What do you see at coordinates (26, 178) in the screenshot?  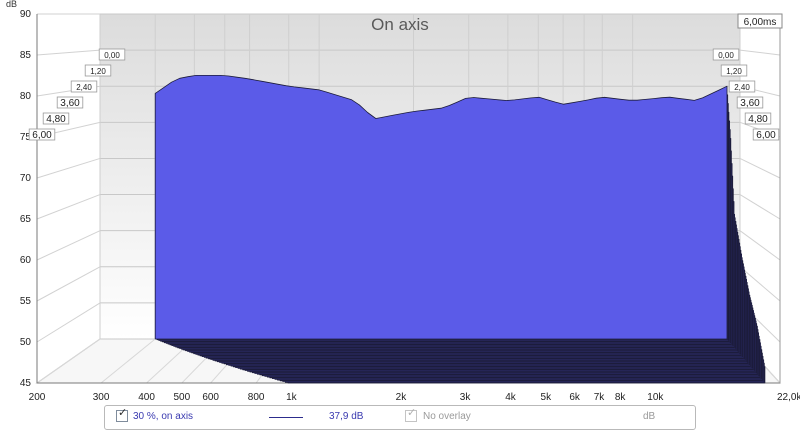 I see `y-tick-label: 70` at bounding box center [26, 178].